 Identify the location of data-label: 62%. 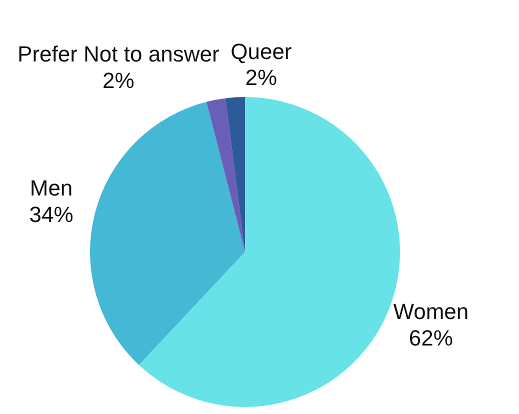
(430, 337).